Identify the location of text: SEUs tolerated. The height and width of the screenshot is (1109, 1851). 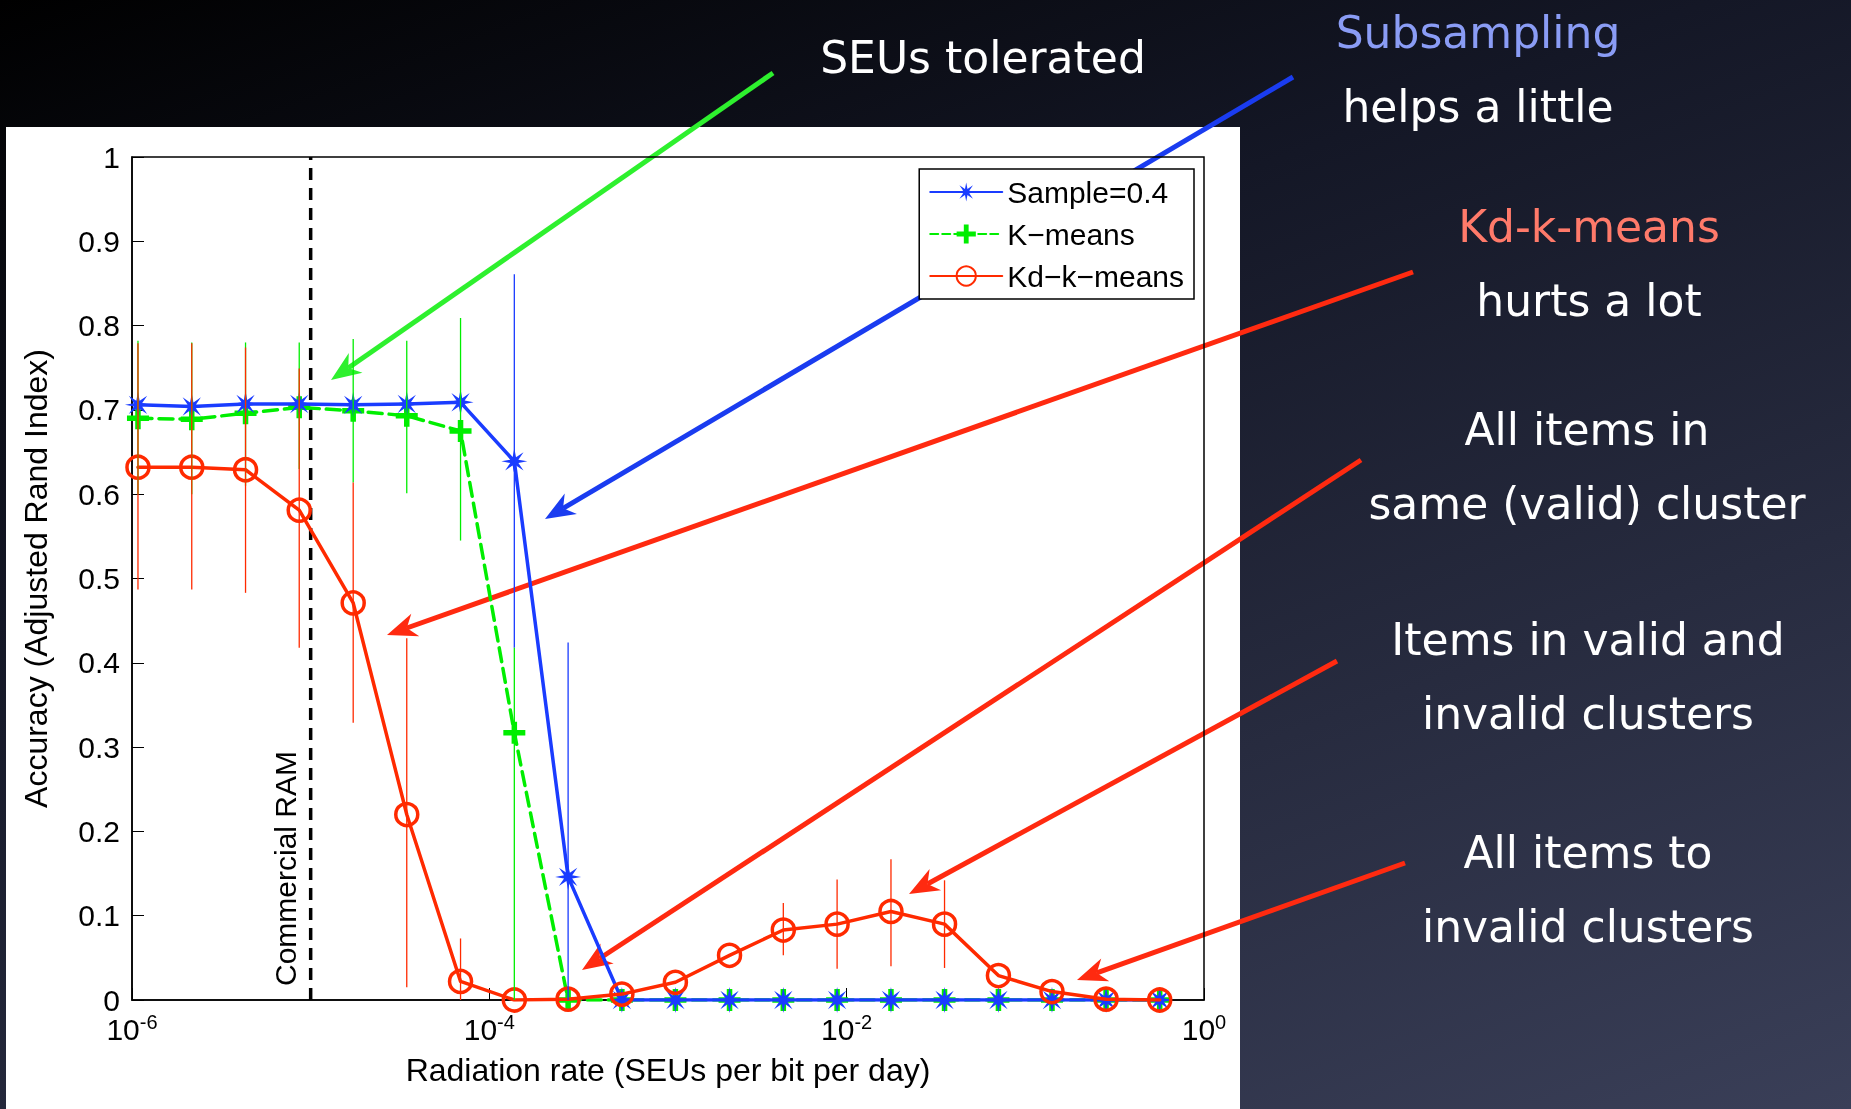
(983, 57).